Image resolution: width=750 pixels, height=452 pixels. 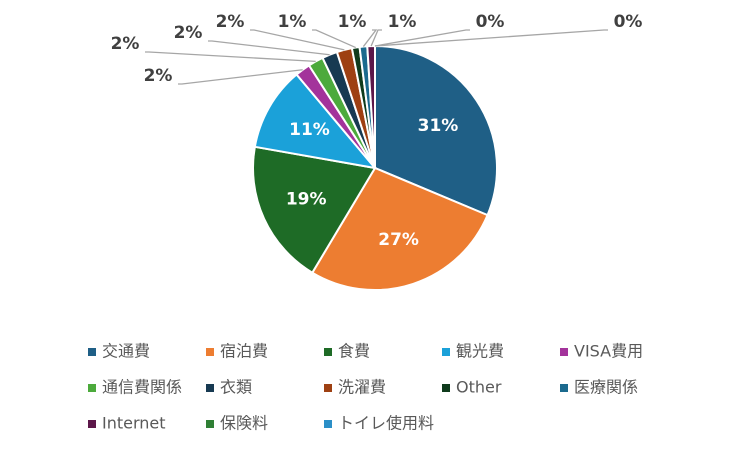 What do you see at coordinates (244, 351) in the screenshot?
I see `legend-label: 宿泊費` at bounding box center [244, 351].